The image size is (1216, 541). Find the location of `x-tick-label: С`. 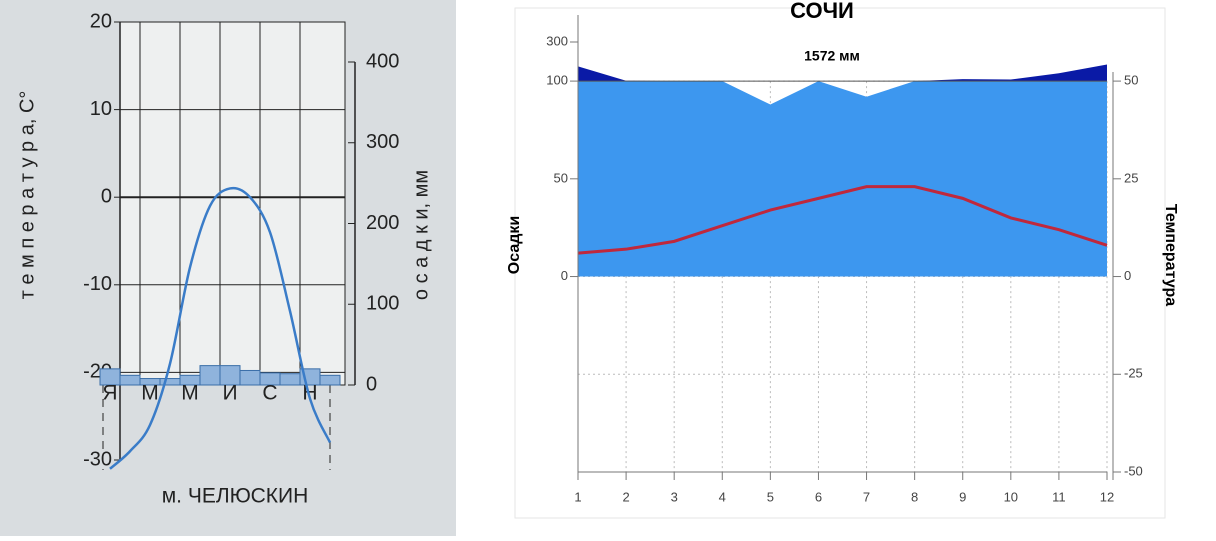

x-tick-label: С is located at coordinates (269, 393).